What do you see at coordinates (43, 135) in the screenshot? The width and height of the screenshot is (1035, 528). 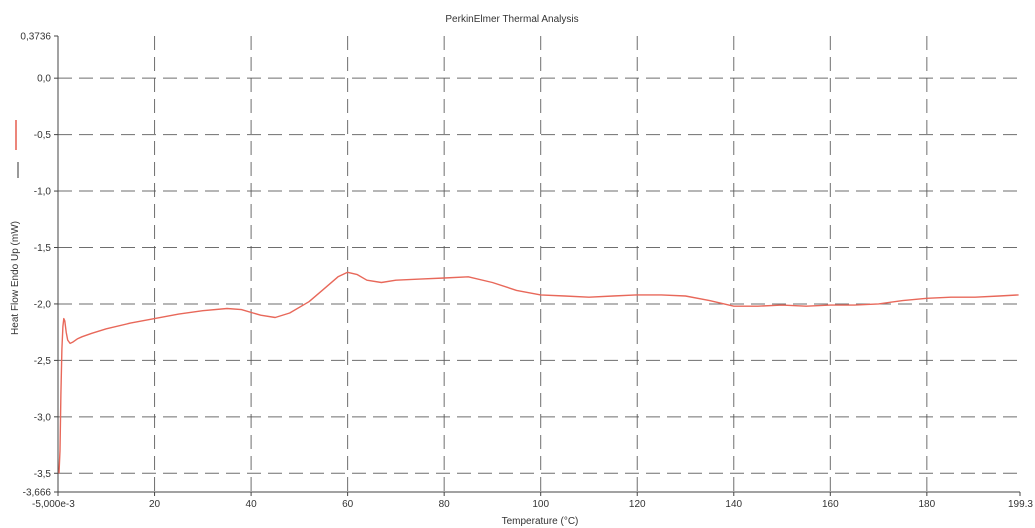 I see `y-tick-label: -0,5` at bounding box center [43, 135].